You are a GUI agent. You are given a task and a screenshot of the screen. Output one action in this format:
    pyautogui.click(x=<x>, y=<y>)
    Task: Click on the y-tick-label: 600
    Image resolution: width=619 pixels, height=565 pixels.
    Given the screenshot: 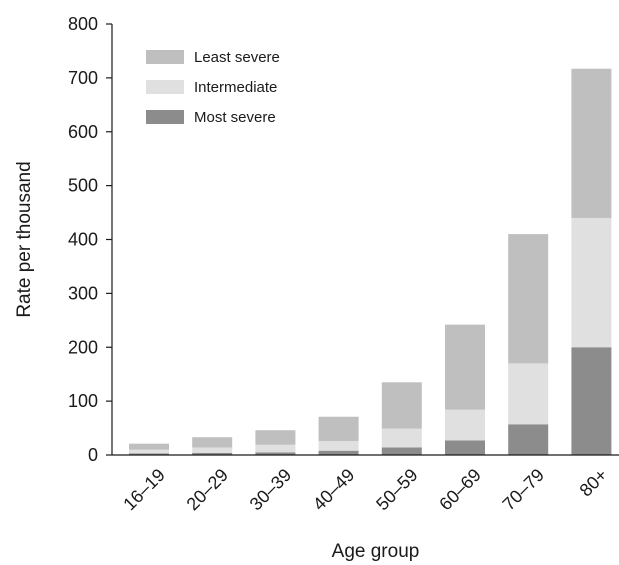 What is the action you would take?
    pyautogui.click(x=83, y=132)
    